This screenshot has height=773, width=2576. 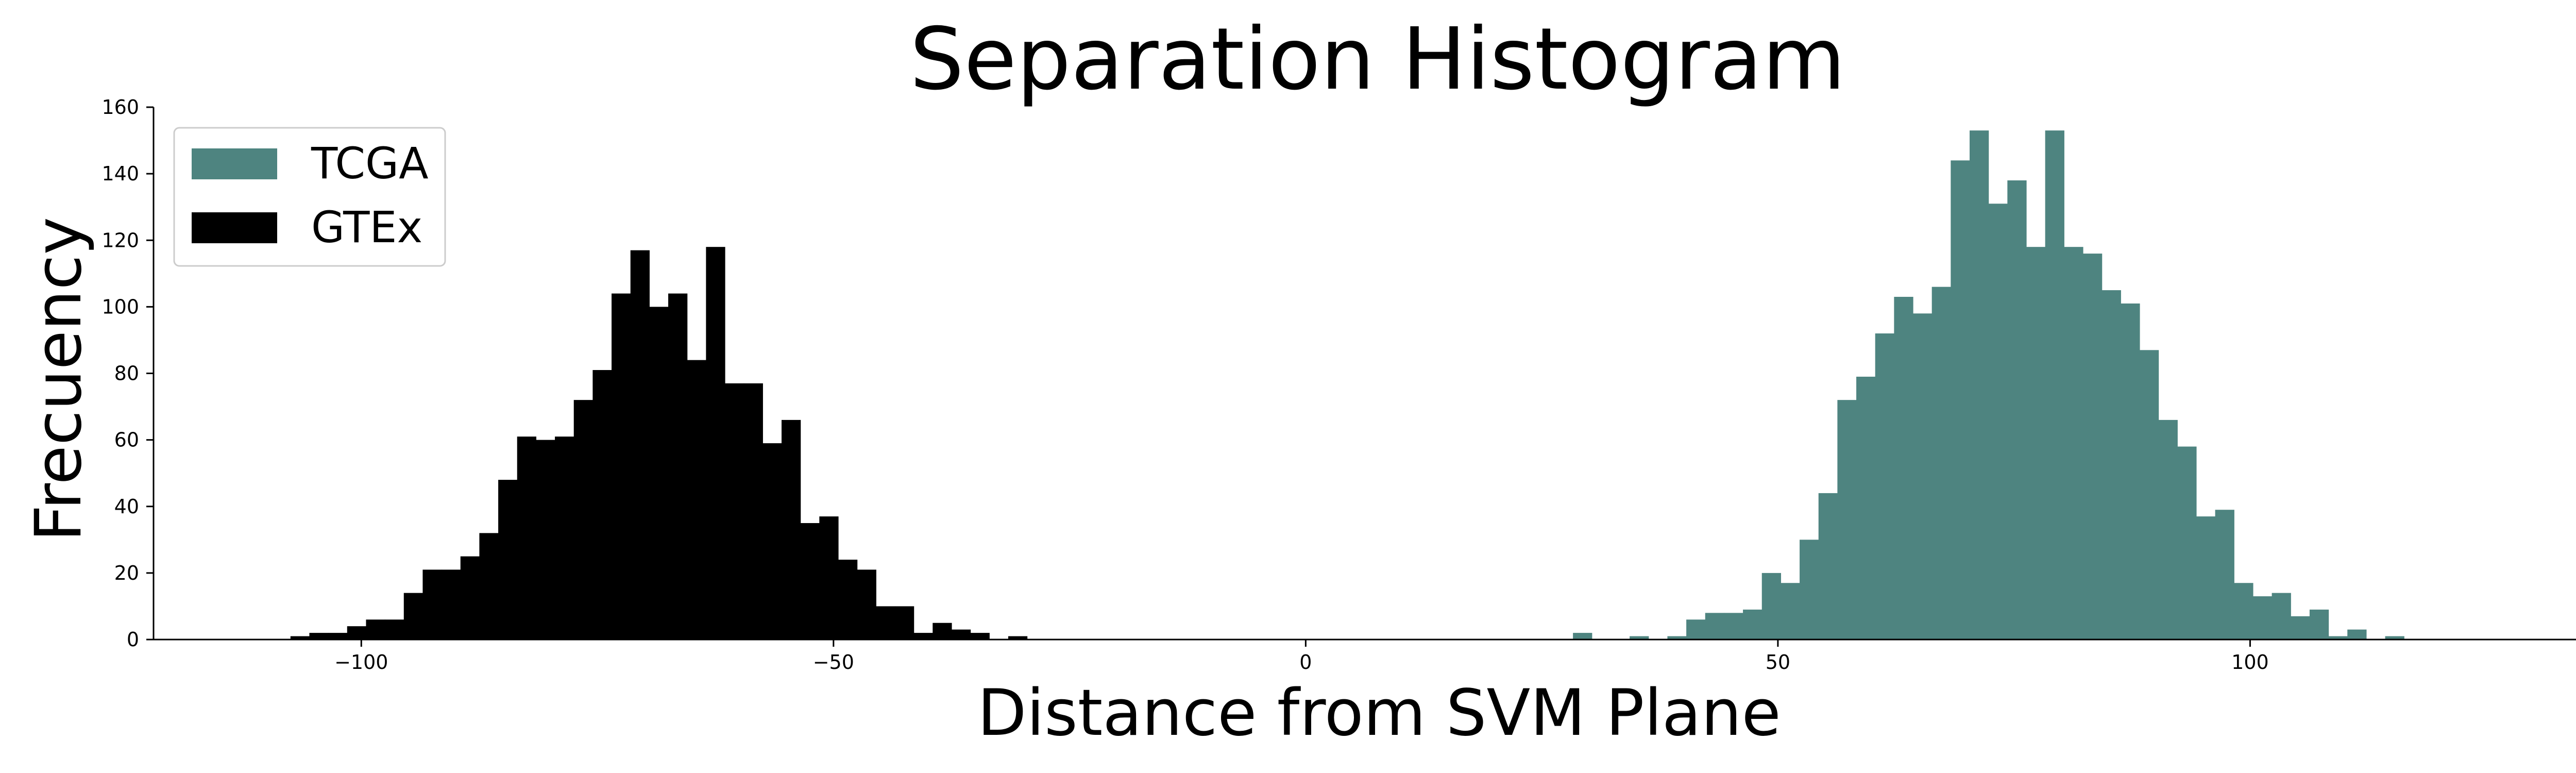 I want to click on y-tick-label: 40, so click(x=127, y=506).